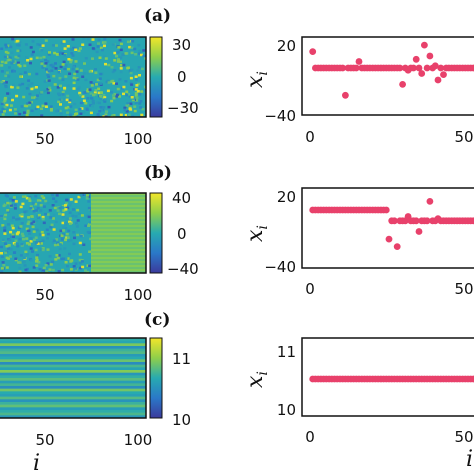  I want to click on scatter-c-ytick-top: 11, so click(286, 352).